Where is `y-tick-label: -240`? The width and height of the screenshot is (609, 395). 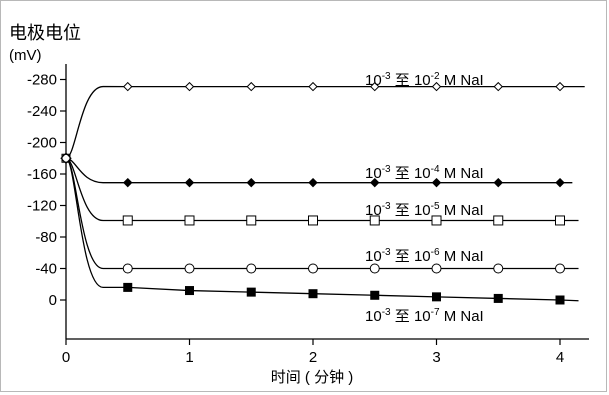 y-tick-label: -240 is located at coordinates (42, 111).